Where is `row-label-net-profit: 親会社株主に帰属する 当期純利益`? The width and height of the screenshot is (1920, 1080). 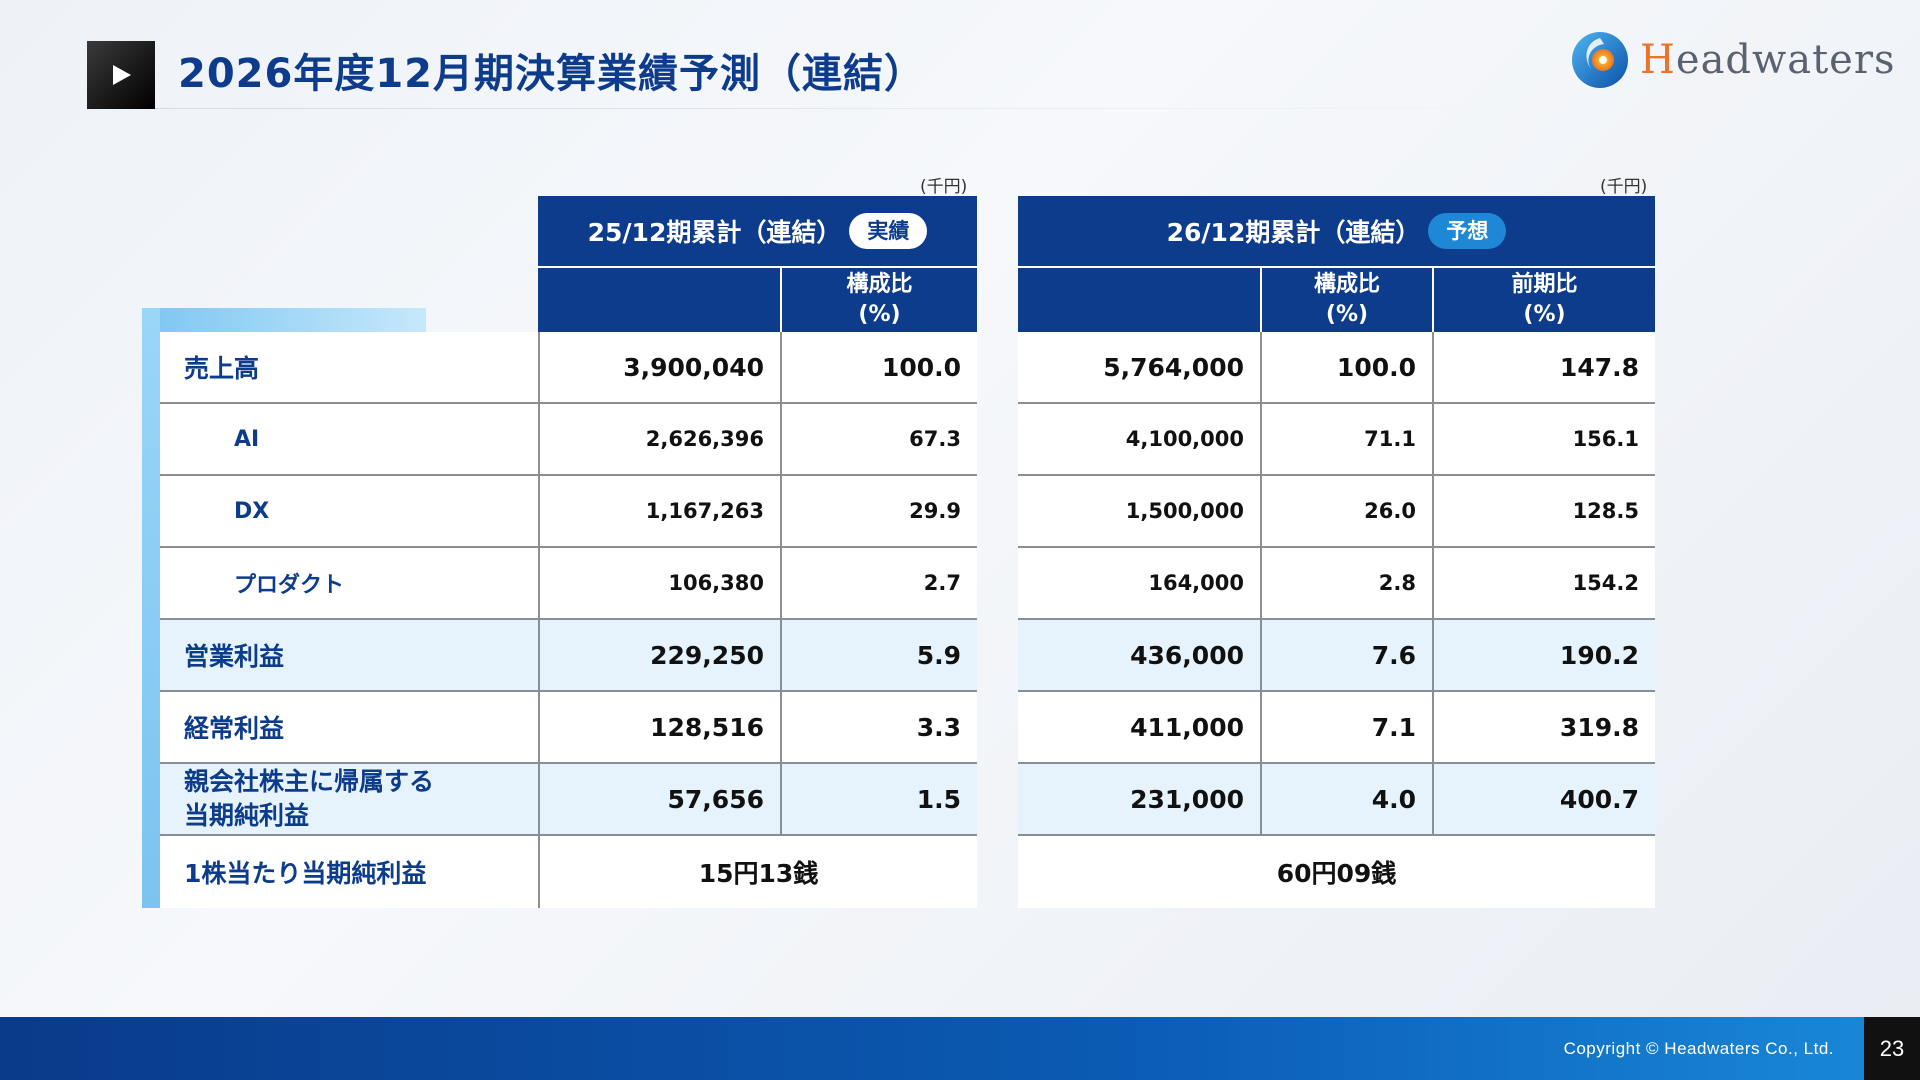 row-label-net-profit: 親会社株主に帰属する 当期純利益 is located at coordinates (349, 800).